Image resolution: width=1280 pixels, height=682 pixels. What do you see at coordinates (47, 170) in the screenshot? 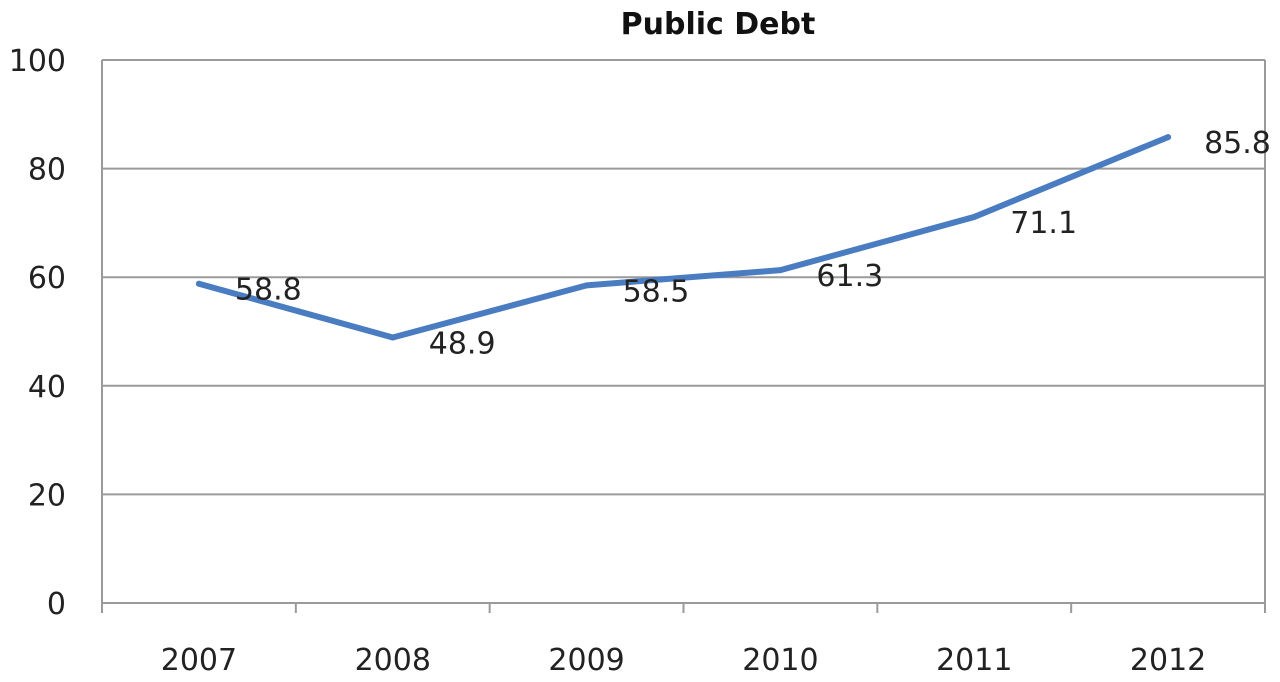
I see `y-tick-label: 80` at bounding box center [47, 170].